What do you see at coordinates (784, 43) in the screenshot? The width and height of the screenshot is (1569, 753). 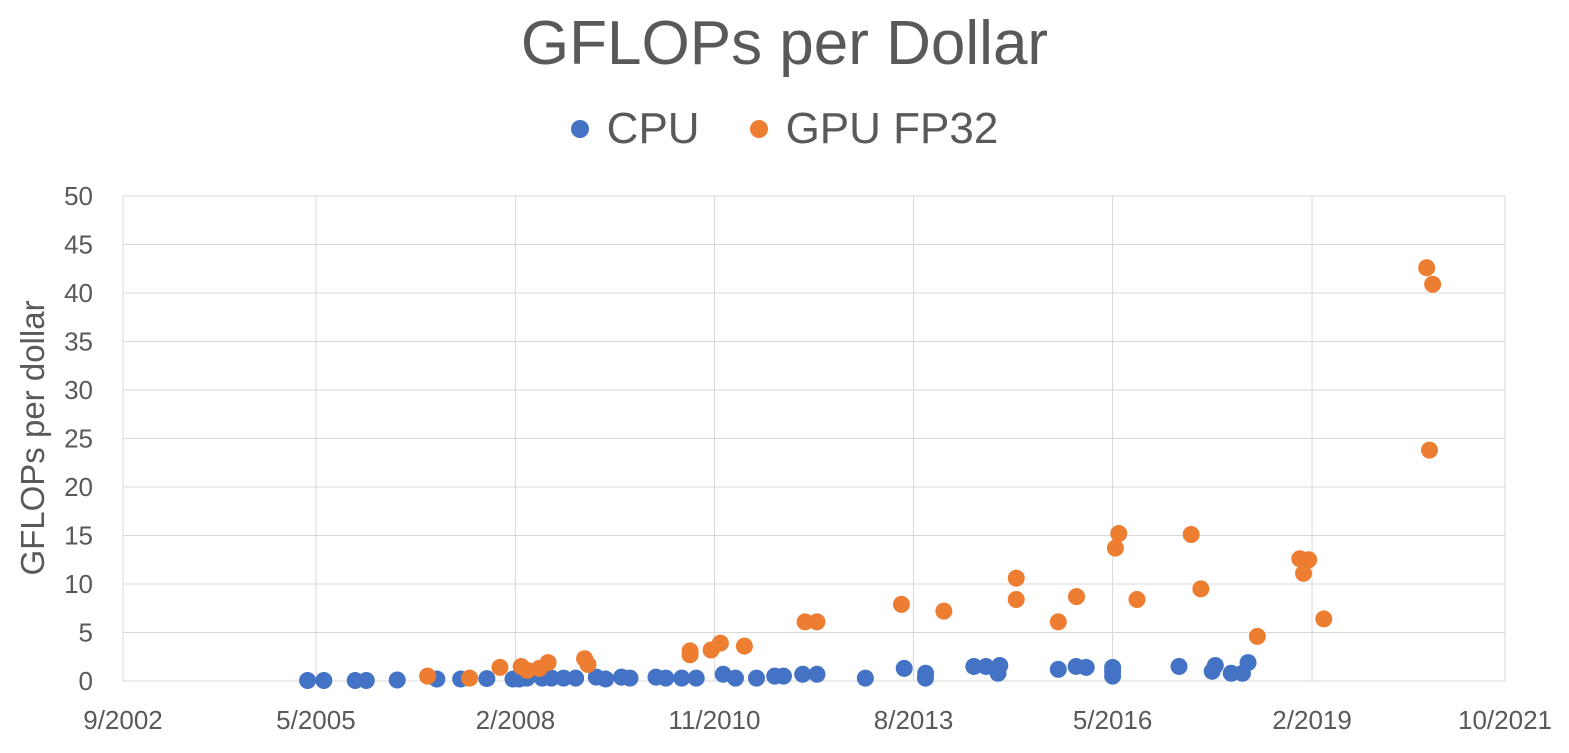 I see `chart-title: GFLOPs per Dollar` at bounding box center [784, 43].